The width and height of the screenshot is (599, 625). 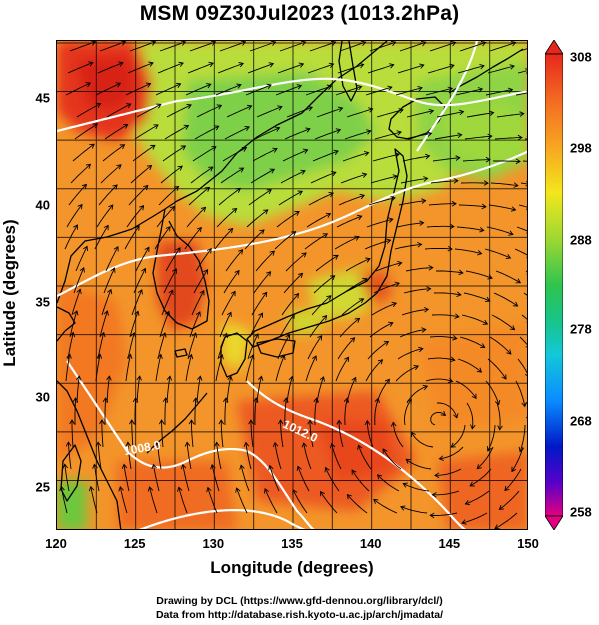 What do you see at coordinates (42, 205) in the screenshot?
I see `y-tick-40: 40` at bounding box center [42, 205].